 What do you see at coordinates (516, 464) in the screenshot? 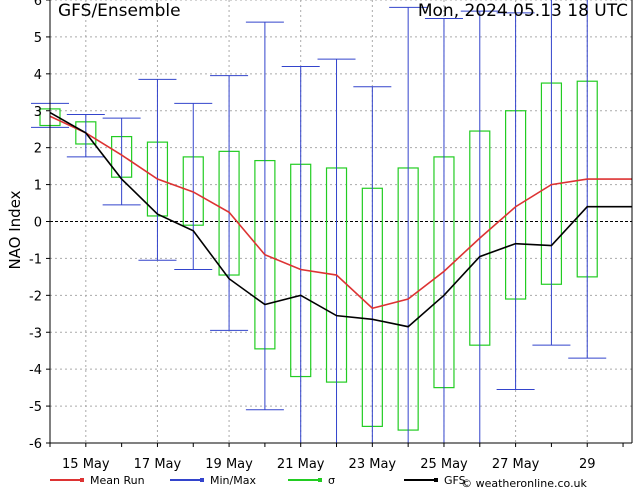
I see `x-tick-label: 27 May` at bounding box center [516, 464].